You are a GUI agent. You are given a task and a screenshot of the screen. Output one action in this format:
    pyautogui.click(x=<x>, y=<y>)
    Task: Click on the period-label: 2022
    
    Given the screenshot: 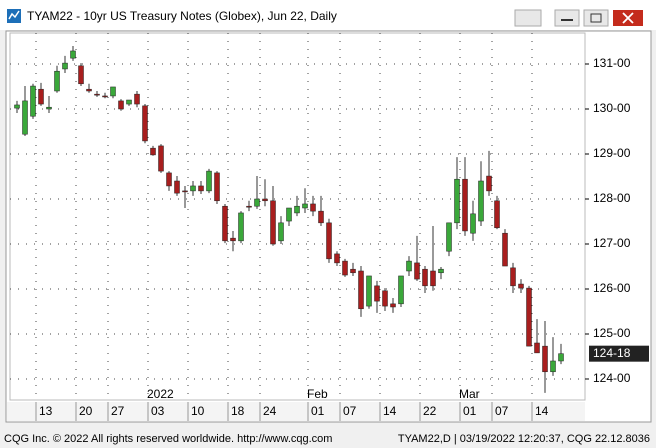 What is the action you would take?
    pyautogui.click(x=160, y=394)
    